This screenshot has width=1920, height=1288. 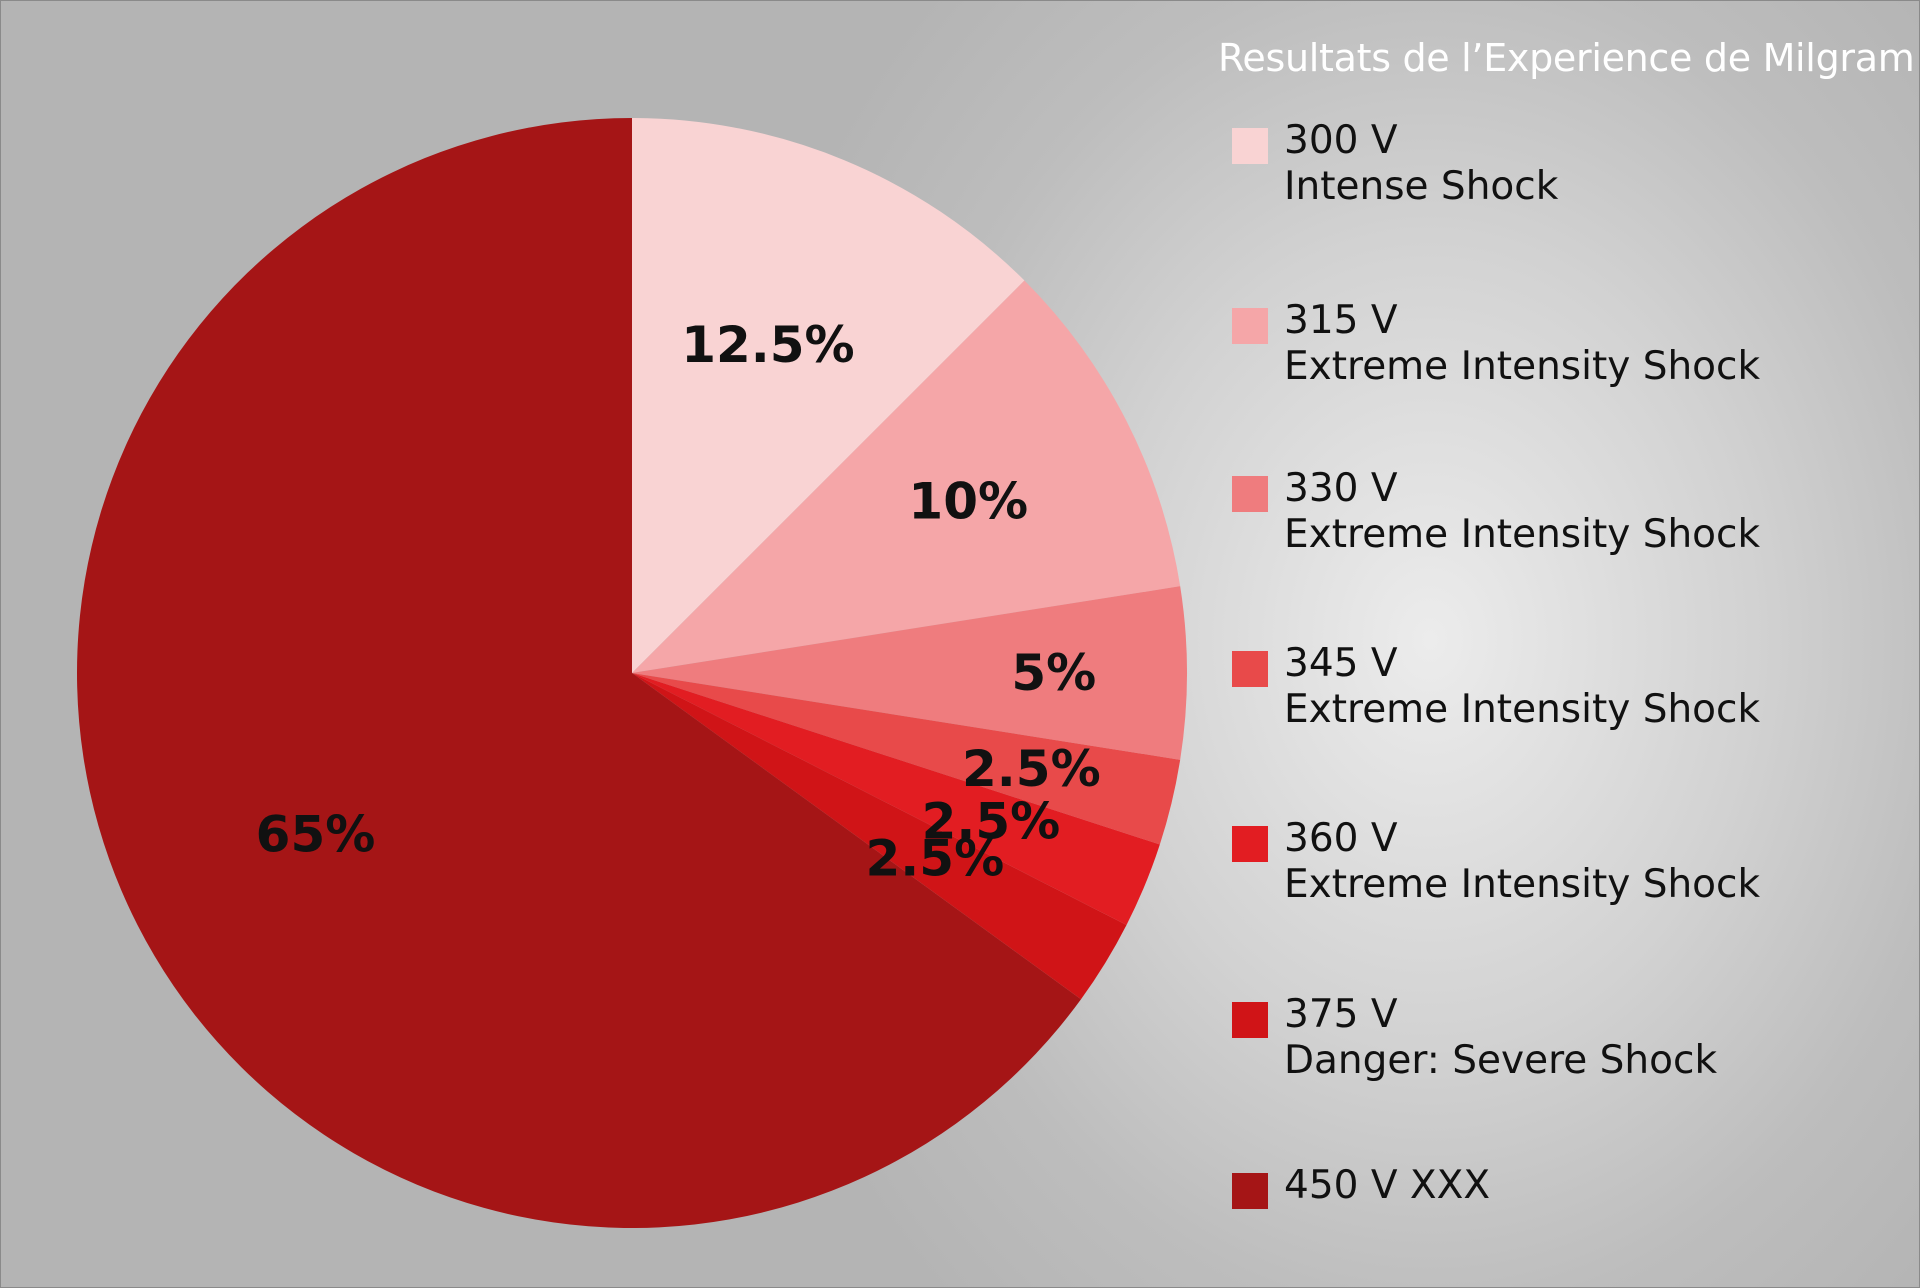 I want to click on legend-voltage: 360 V, so click(x=1341, y=838).